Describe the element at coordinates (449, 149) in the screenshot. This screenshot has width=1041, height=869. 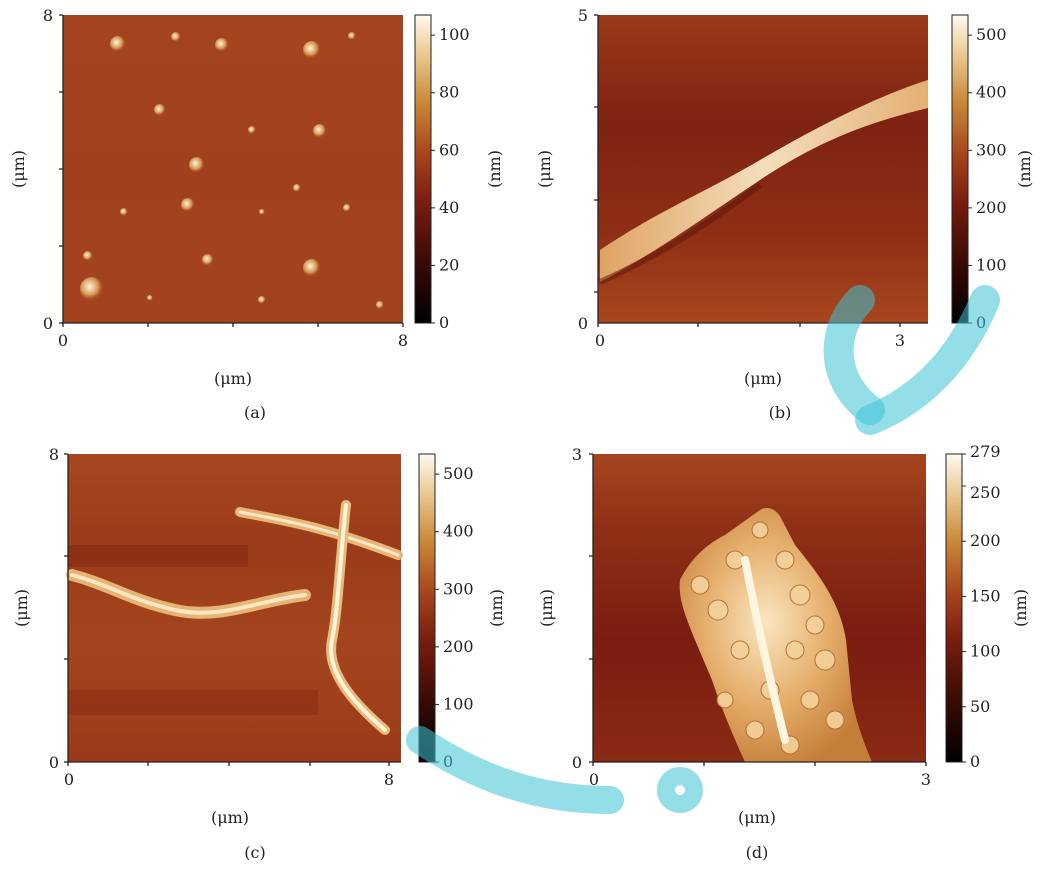
I see `colorbar-tick-label-a-3: 60` at that location.